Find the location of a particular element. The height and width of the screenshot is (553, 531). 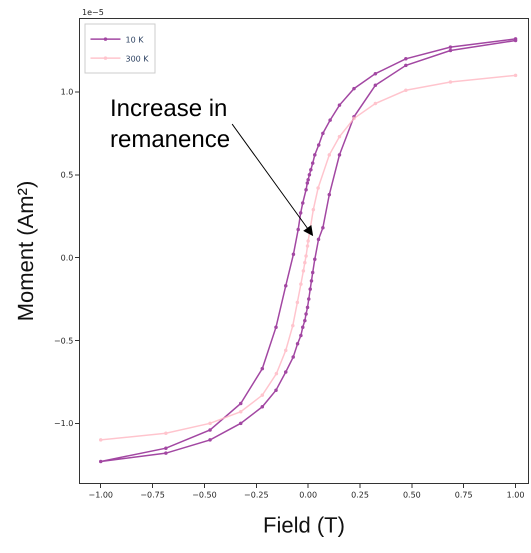

x-tick-label: 0.75 is located at coordinates (463, 495).